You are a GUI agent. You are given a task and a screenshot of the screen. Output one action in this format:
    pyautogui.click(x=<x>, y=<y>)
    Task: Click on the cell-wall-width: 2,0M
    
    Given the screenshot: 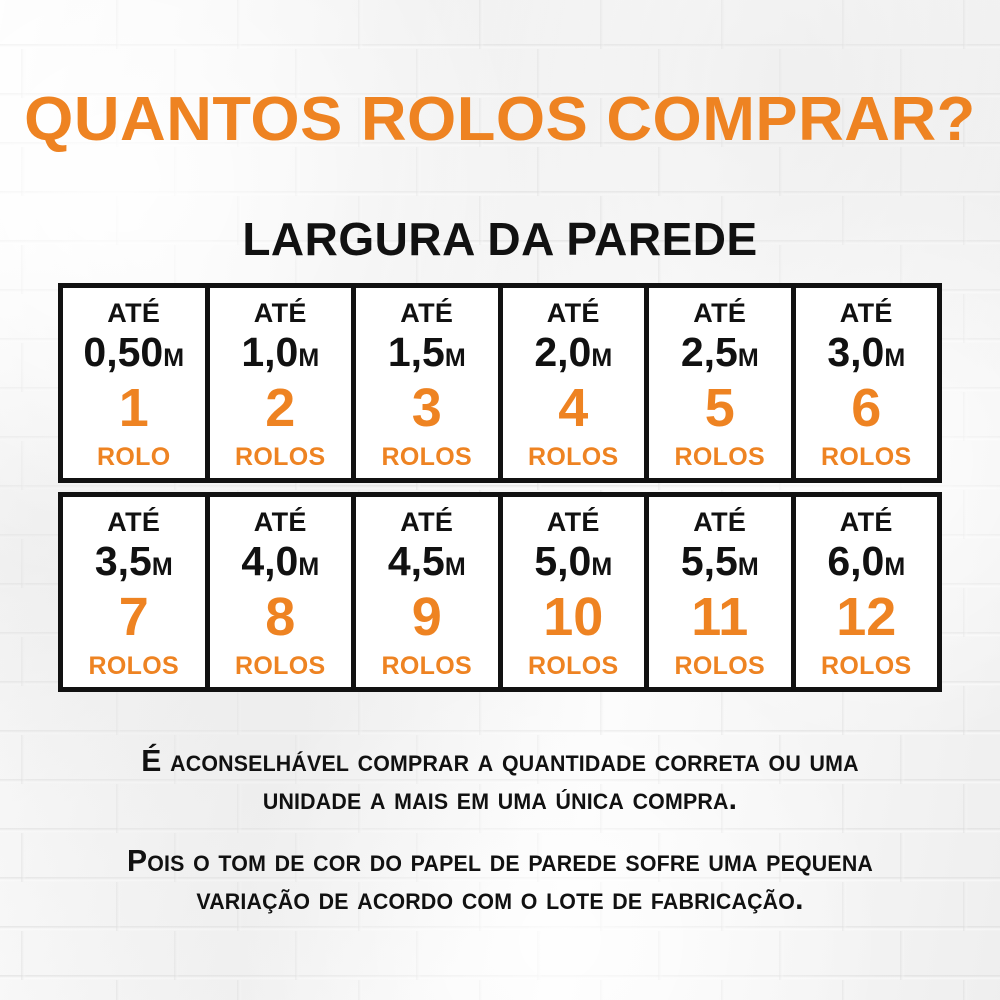 What is the action you would take?
    pyautogui.click(x=573, y=352)
    